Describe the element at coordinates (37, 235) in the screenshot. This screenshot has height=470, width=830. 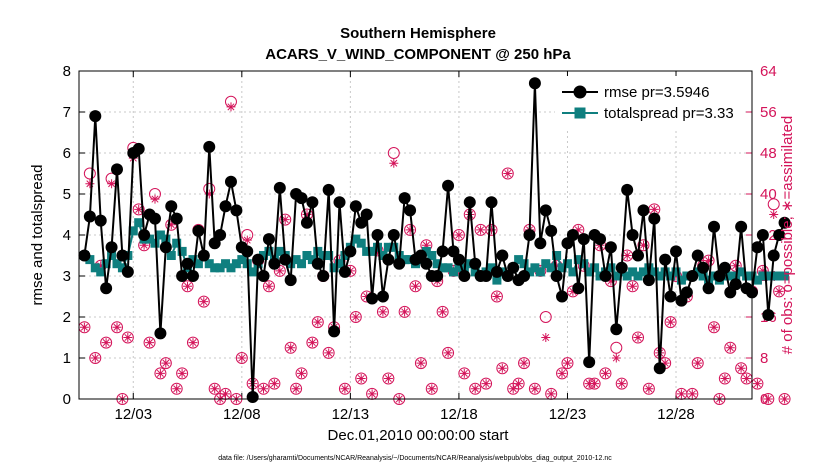
I see `left-axis-label: rmse and totalspread` at that location.